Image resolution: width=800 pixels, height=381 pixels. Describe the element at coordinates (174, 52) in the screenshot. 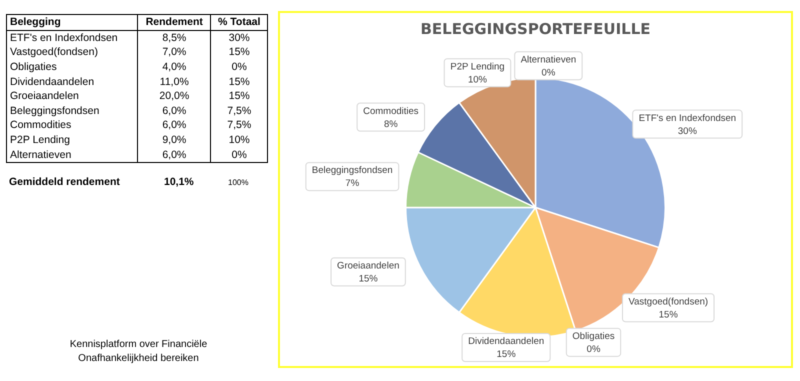

I see `data-label: 7,0%` at that location.